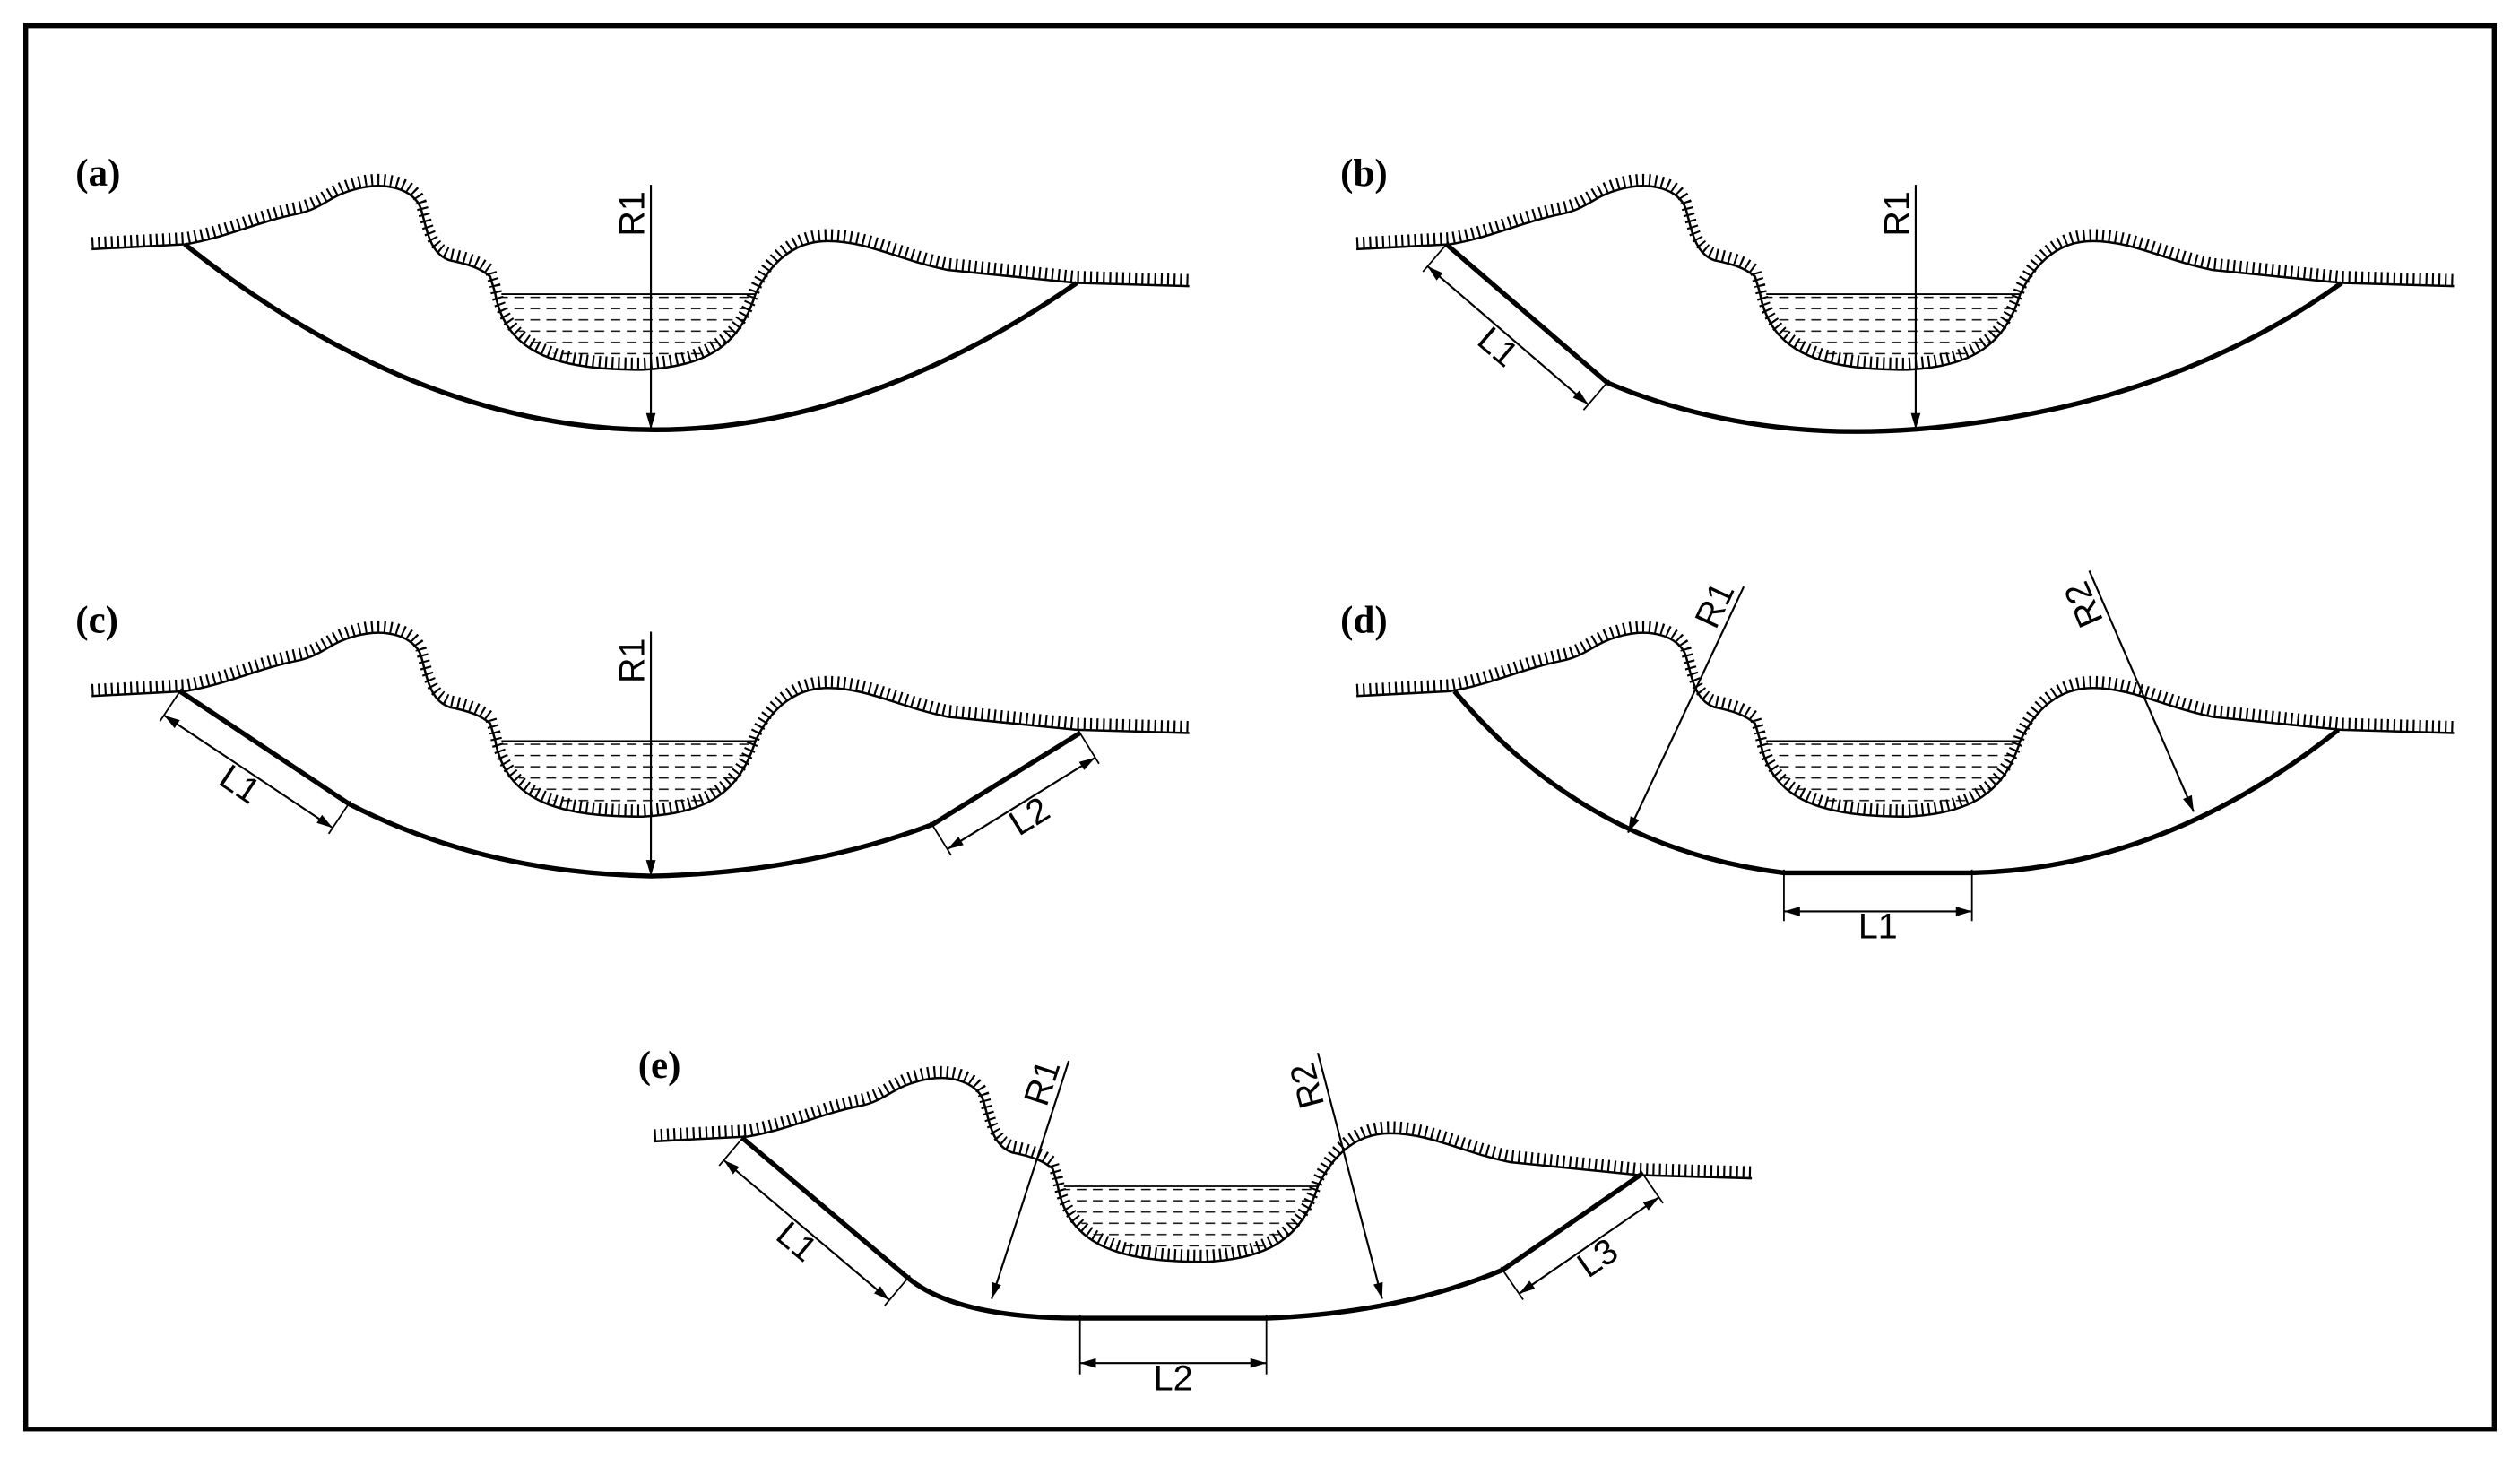  Describe the element at coordinates (1364, 620) in the screenshot. I see `panel-label: (d)` at that location.